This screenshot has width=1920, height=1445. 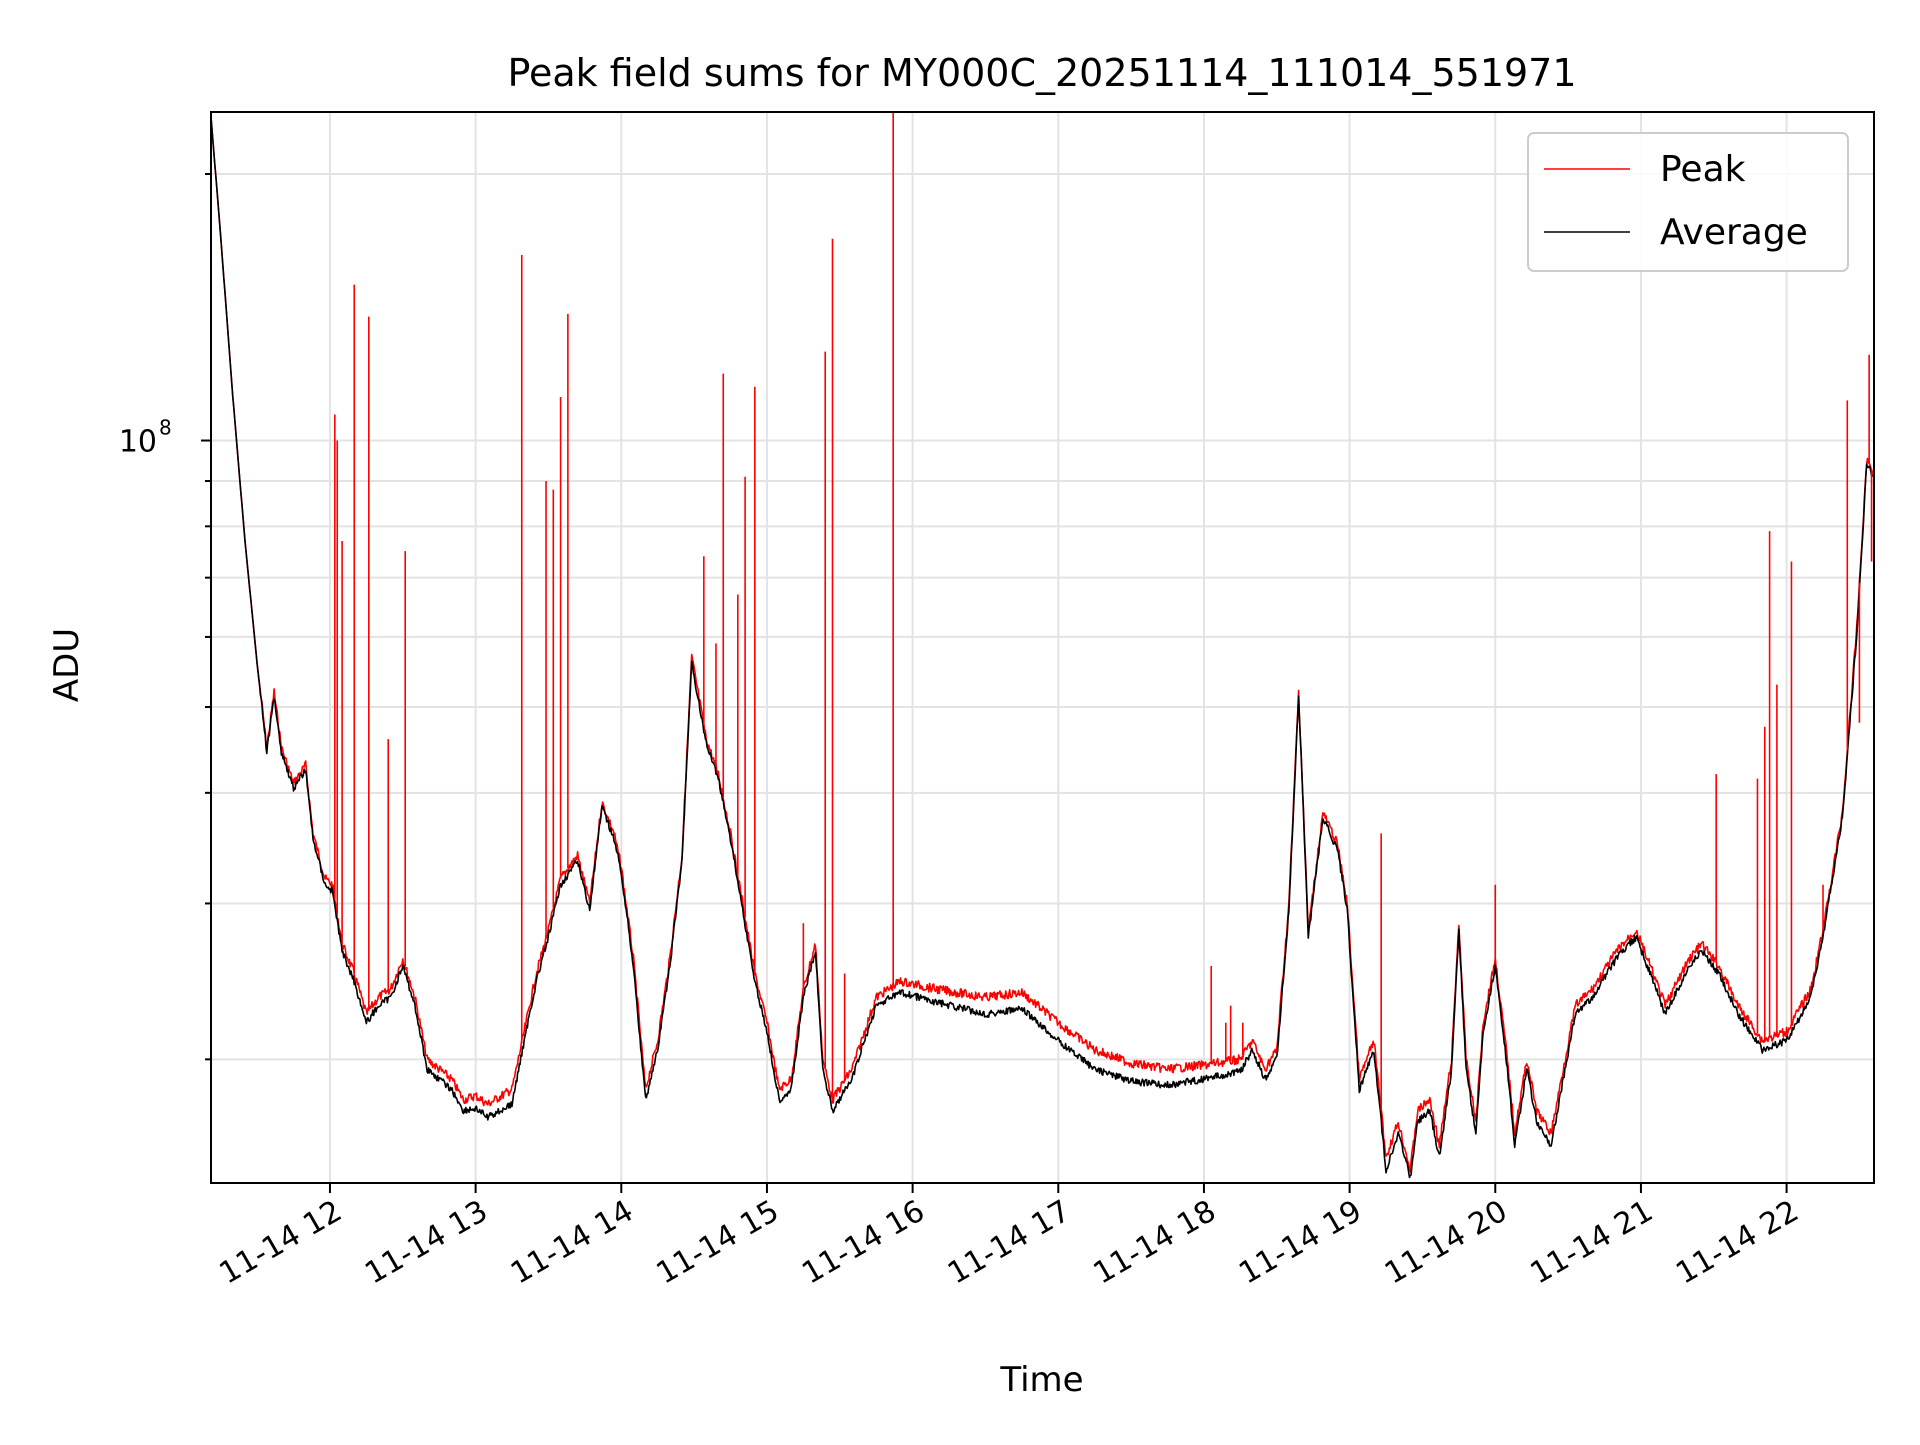 I want to click on y-axis-label: ADU, so click(x=67, y=665).